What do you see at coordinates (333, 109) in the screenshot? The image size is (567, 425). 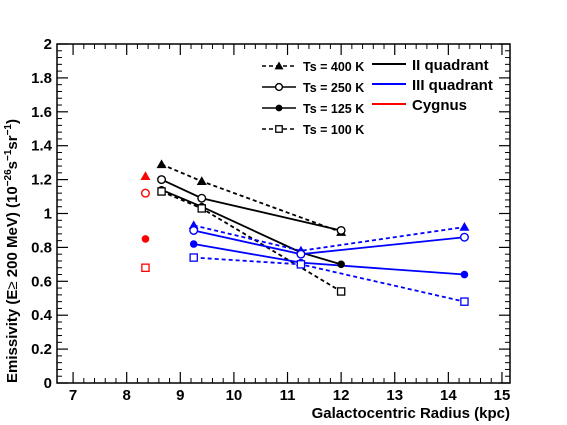 I see `legend-label: Ts = 125 K` at bounding box center [333, 109].